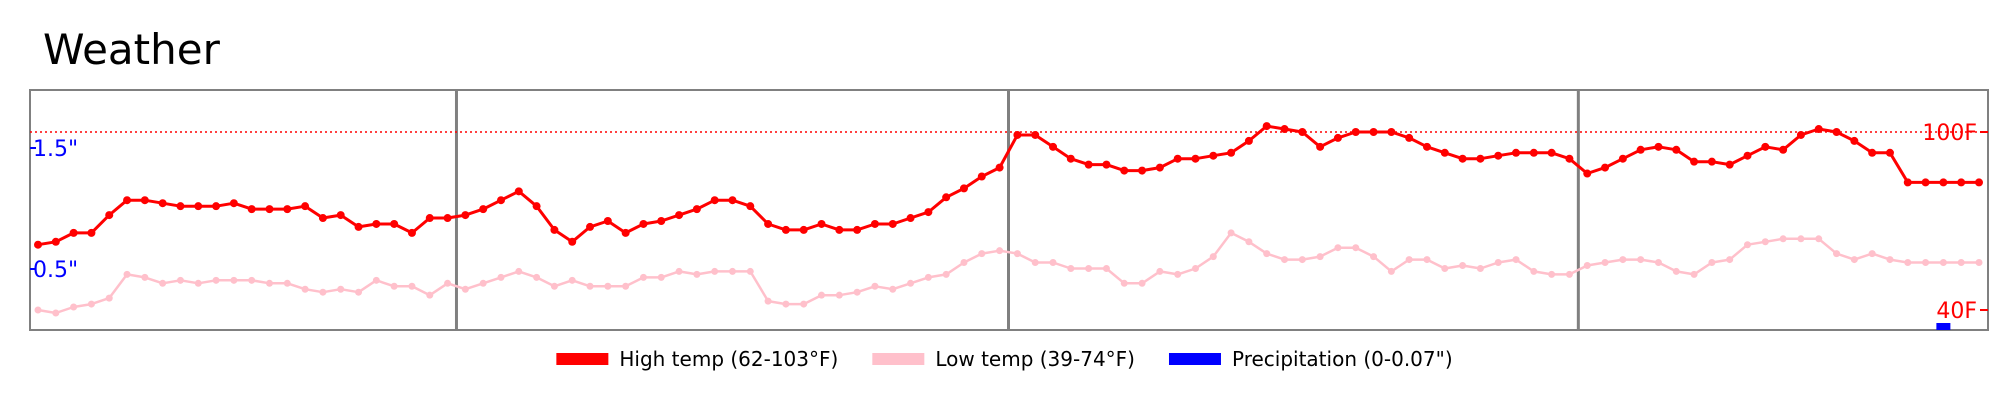  I want to click on legend-label-low-temp: Low temp (39-74°F), so click(1035, 359).